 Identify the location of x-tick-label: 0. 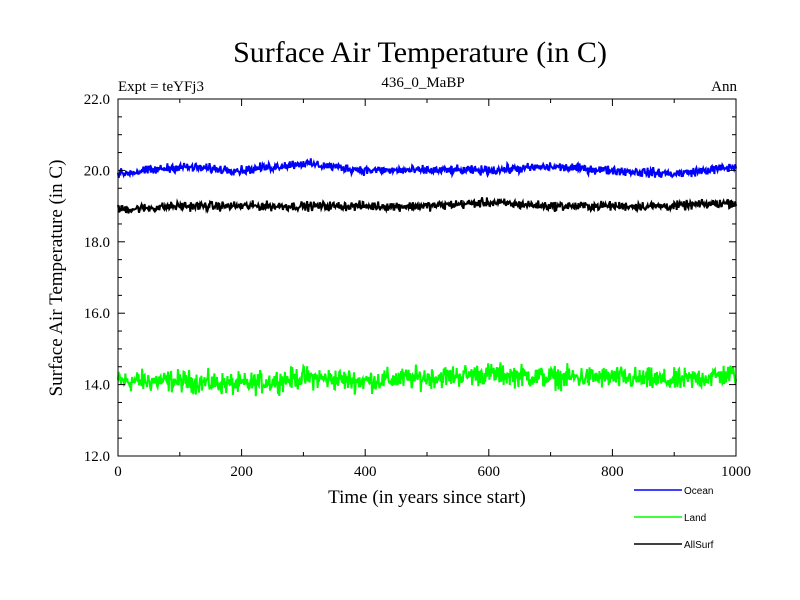
(118, 472).